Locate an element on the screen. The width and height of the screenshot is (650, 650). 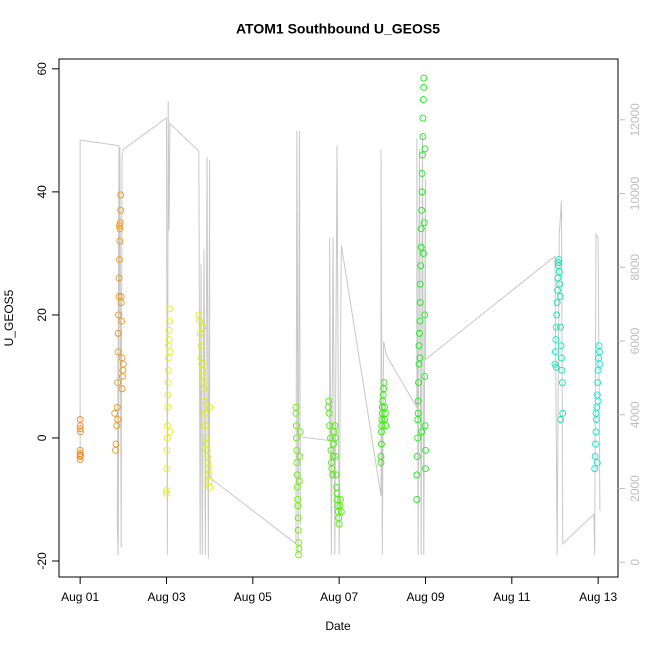
x-axis-label: Date is located at coordinates (338, 626).